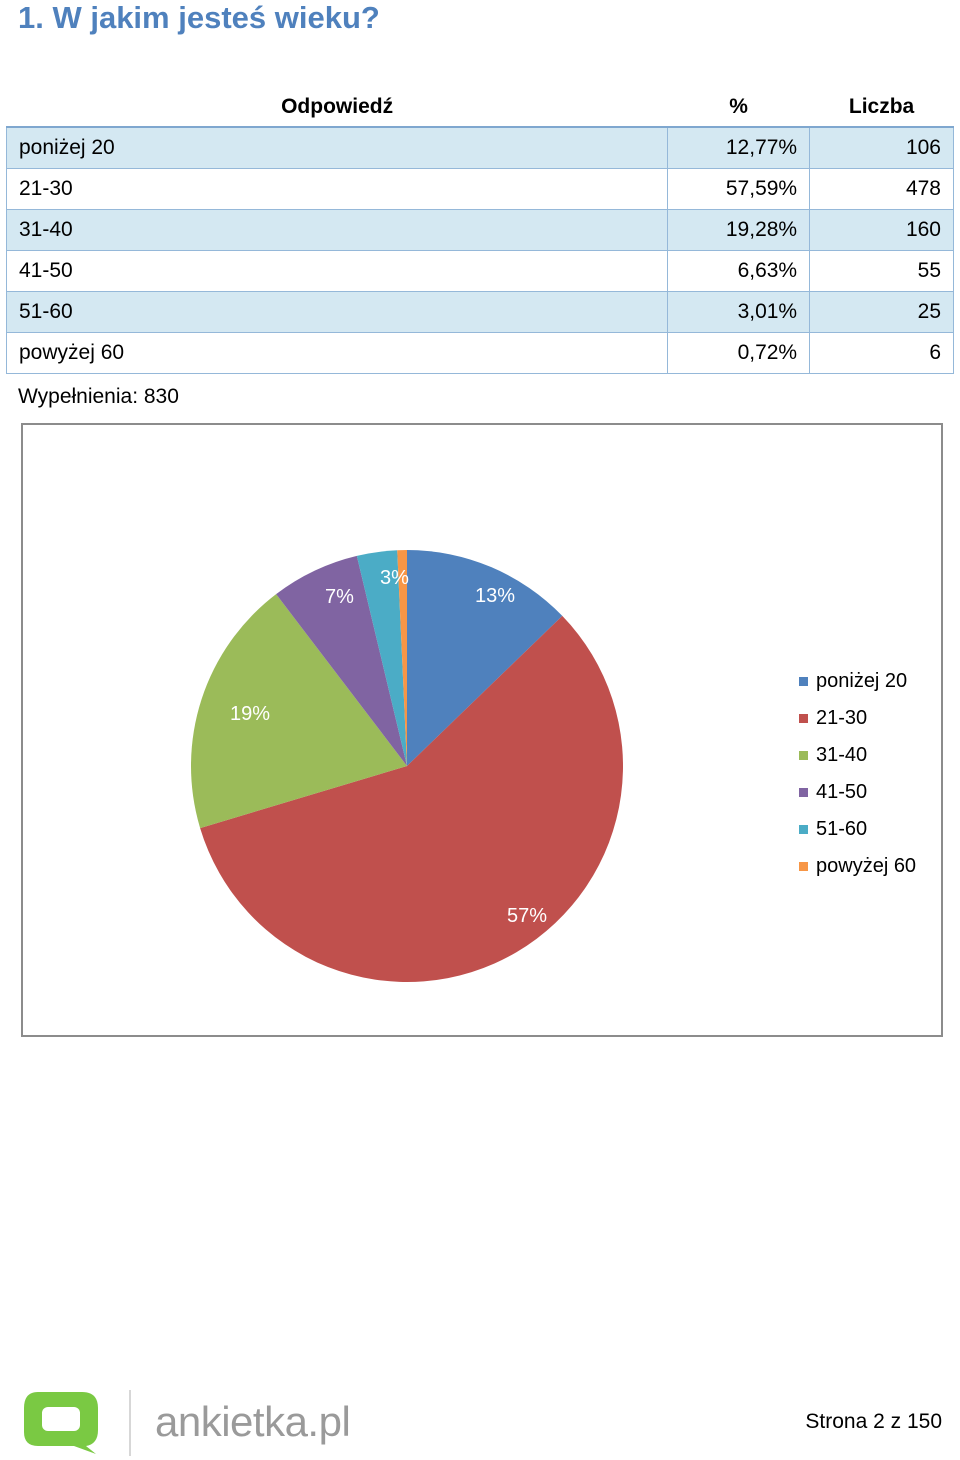 This screenshot has height=1460, width=960. I want to click on page-number: Strona 2 z 150, so click(873, 1421).